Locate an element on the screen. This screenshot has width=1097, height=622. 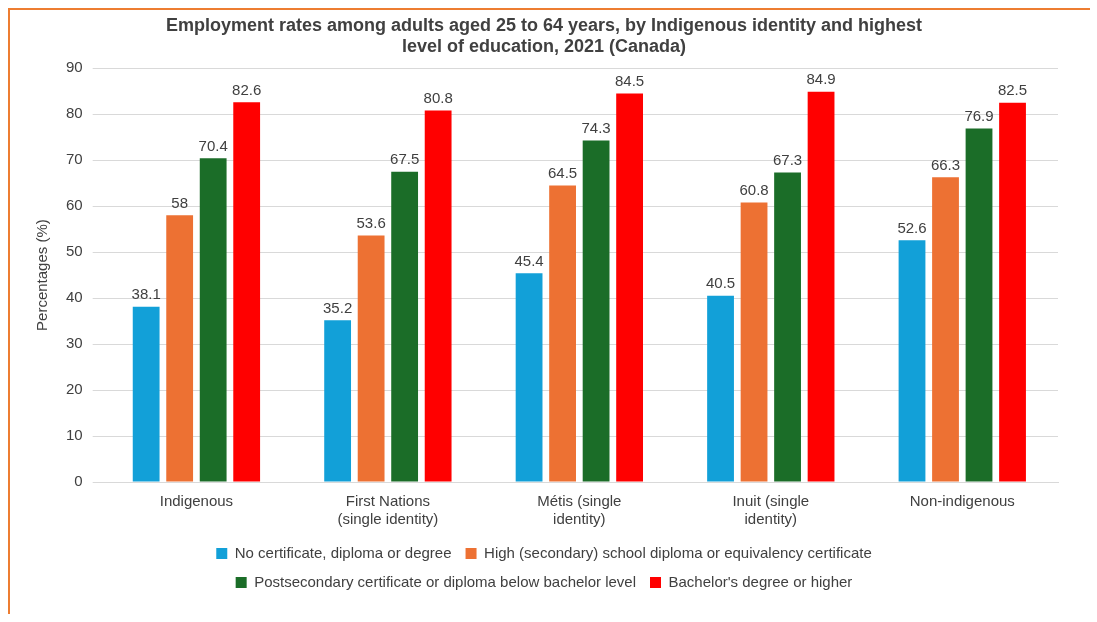
data-label: 66.3 is located at coordinates (945, 164).